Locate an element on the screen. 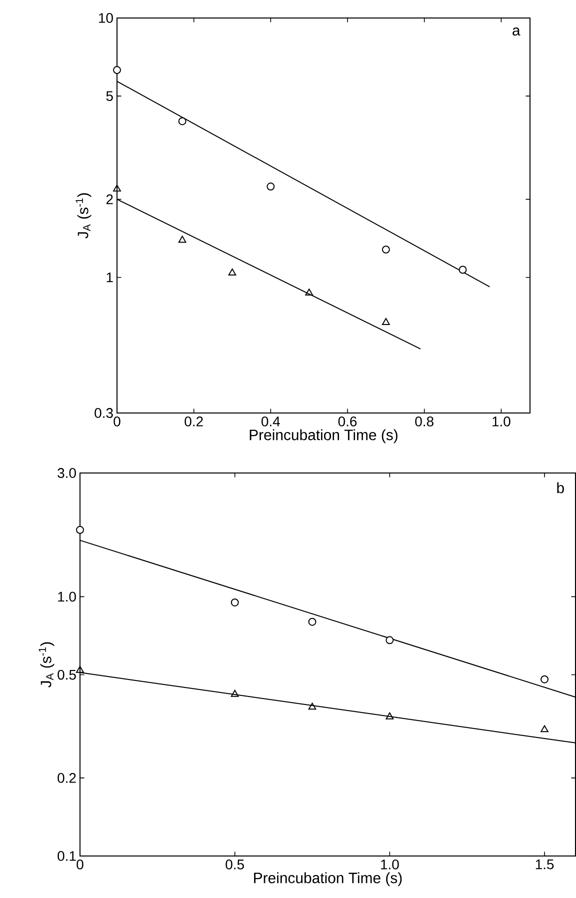  y-tick-label: 10 is located at coordinates (106, 18).